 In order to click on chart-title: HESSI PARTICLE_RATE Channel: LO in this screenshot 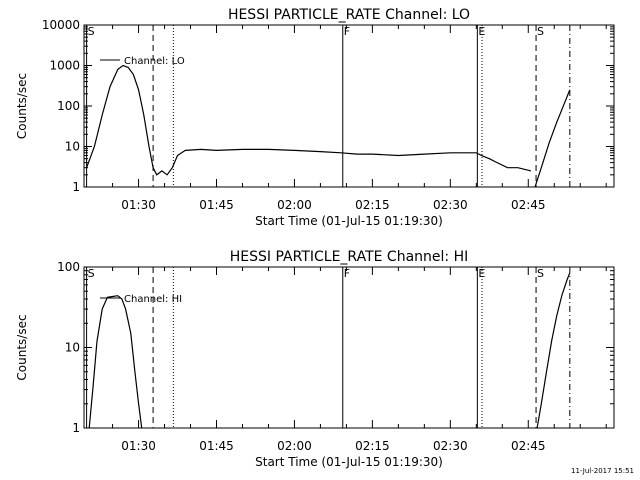, I will do `click(349, 15)`.